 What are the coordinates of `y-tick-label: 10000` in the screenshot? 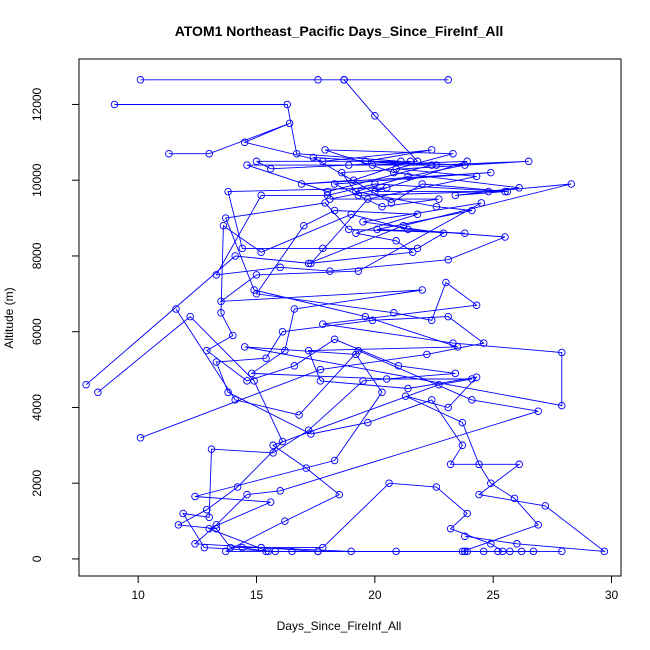 It's located at (37, 180).